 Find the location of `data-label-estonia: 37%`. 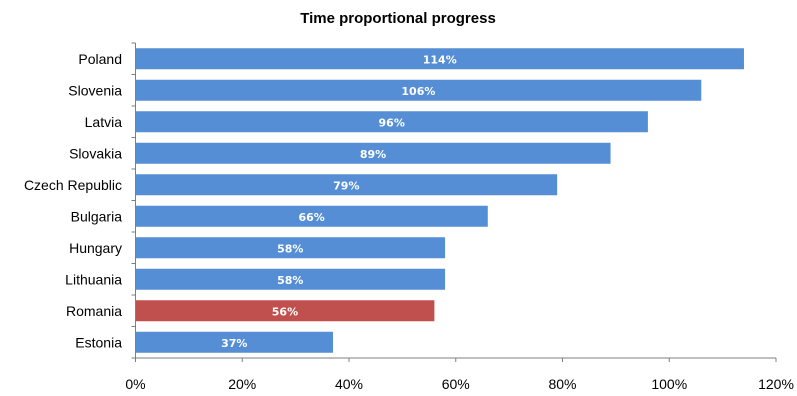

data-label-estonia: 37% is located at coordinates (234, 343).